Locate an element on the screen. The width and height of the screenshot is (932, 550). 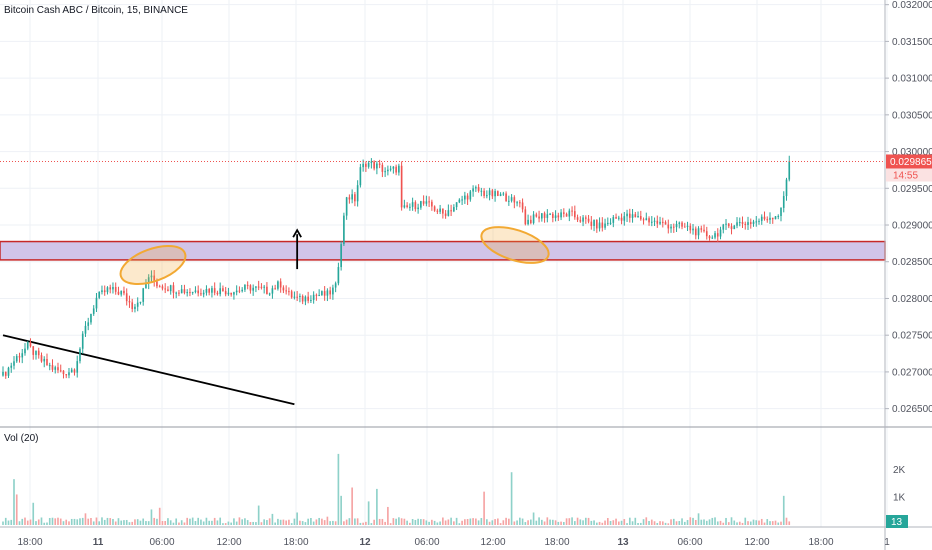
x-tick-label: 12:00 is located at coordinates (228, 542).